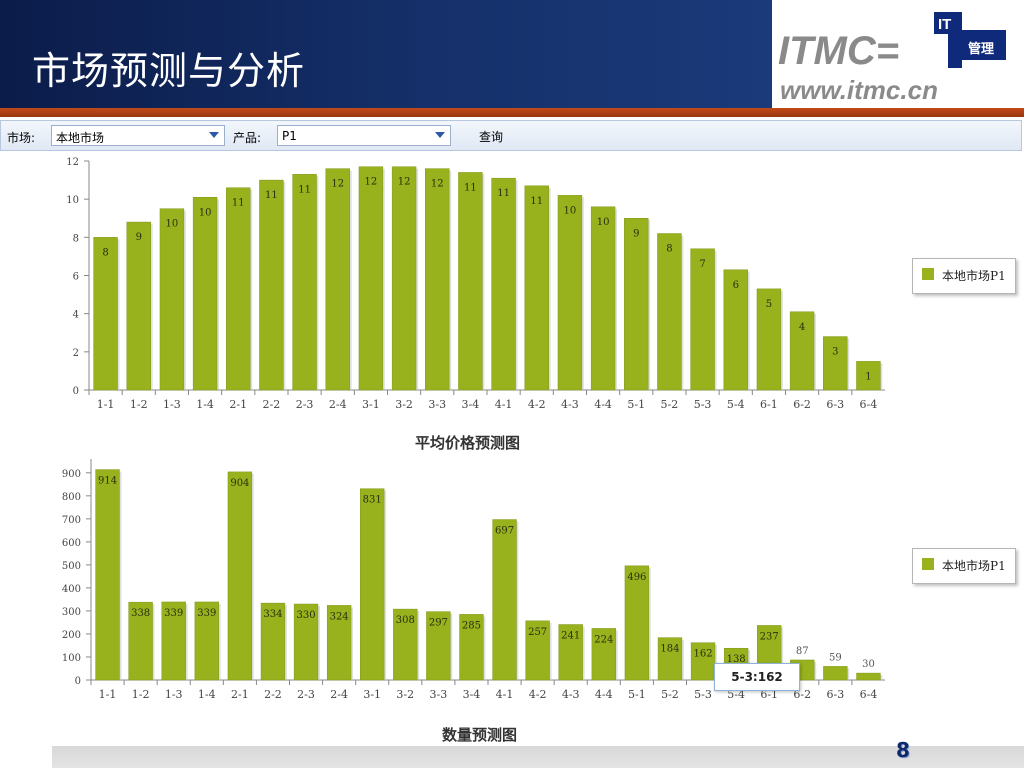 This screenshot has width=1024, height=768. What do you see at coordinates (174, 694) in the screenshot?
I see `x-tick-label: 1-3` at bounding box center [174, 694].